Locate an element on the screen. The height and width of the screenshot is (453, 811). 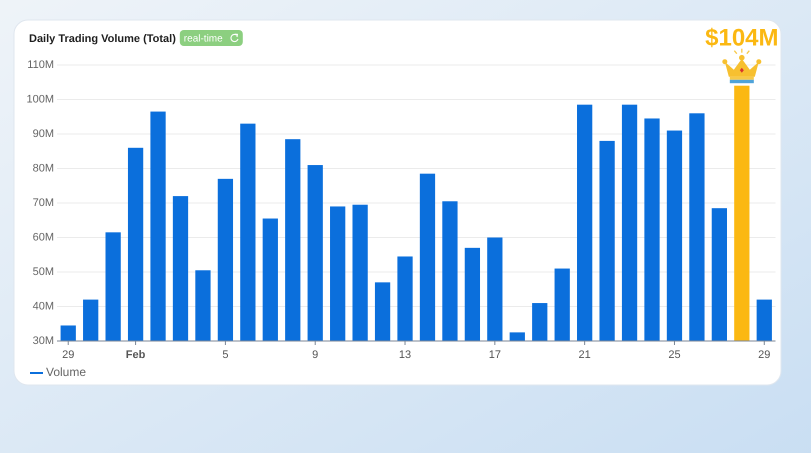
x-tick-label: 9 is located at coordinates (315, 355).